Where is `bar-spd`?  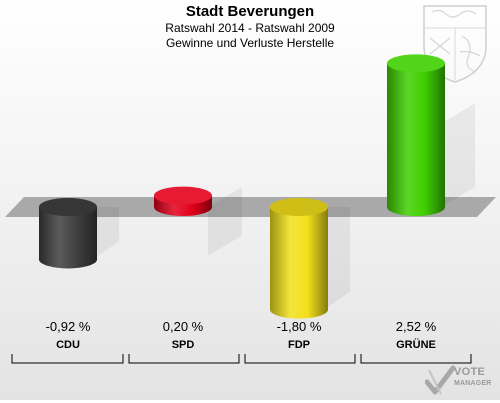
bar-spd is located at coordinates (198, 221).